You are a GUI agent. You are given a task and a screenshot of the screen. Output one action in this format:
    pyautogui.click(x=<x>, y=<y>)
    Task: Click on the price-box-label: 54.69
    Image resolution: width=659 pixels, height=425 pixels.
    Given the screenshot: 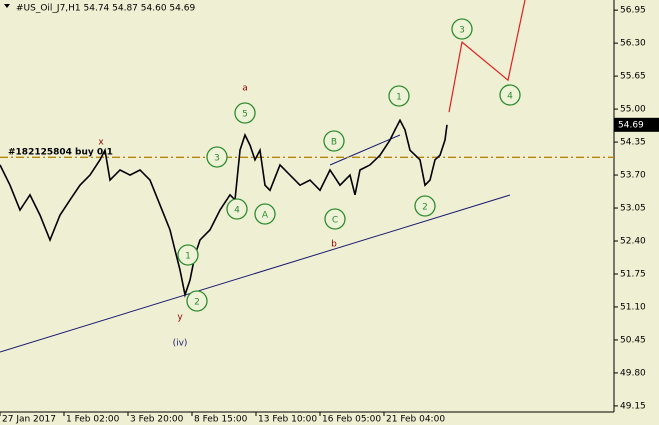 What is the action you would take?
    pyautogui.click(x=631, y=125)
    